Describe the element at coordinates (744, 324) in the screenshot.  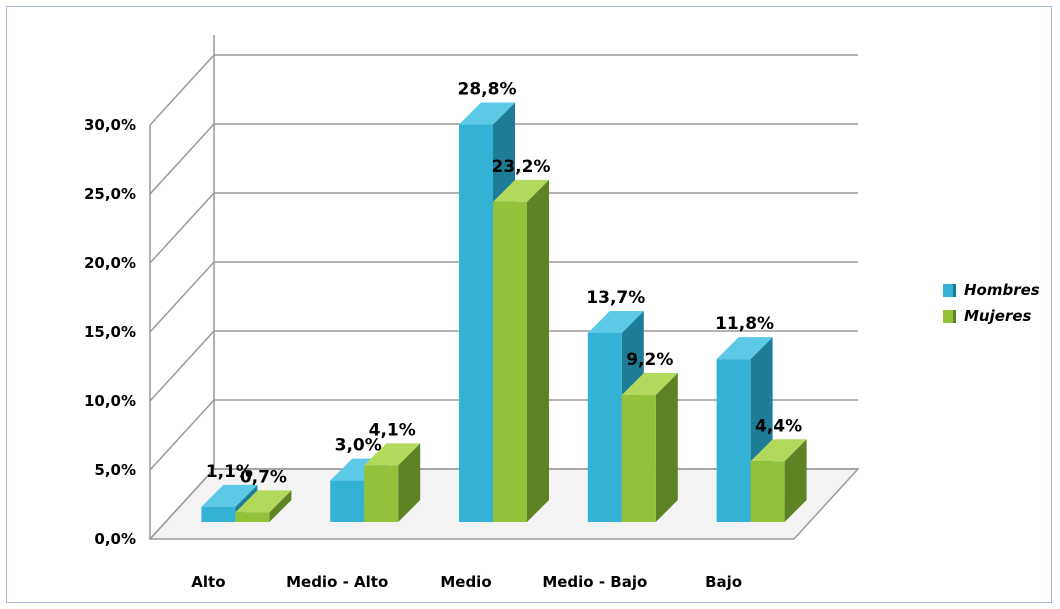
I see `data-label-hombres-4: 11,8%` at that location.